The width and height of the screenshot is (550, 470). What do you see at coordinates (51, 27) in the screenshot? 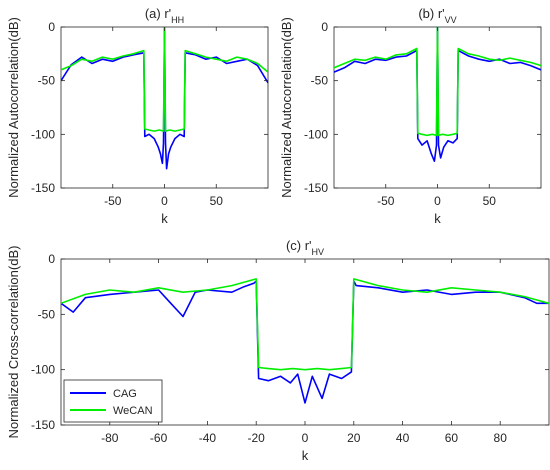
I see `plot-a-ytick-label: 0` at bounding box center [51, 27].